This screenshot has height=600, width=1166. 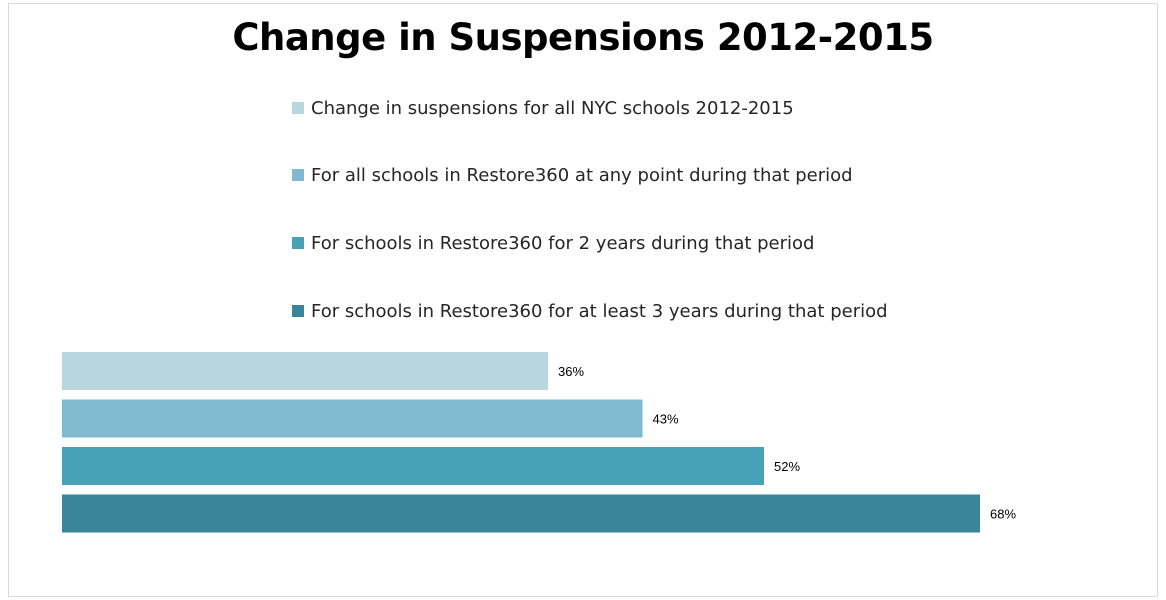 I want to click on data-label: 68%, so click(x=1003, y=514).